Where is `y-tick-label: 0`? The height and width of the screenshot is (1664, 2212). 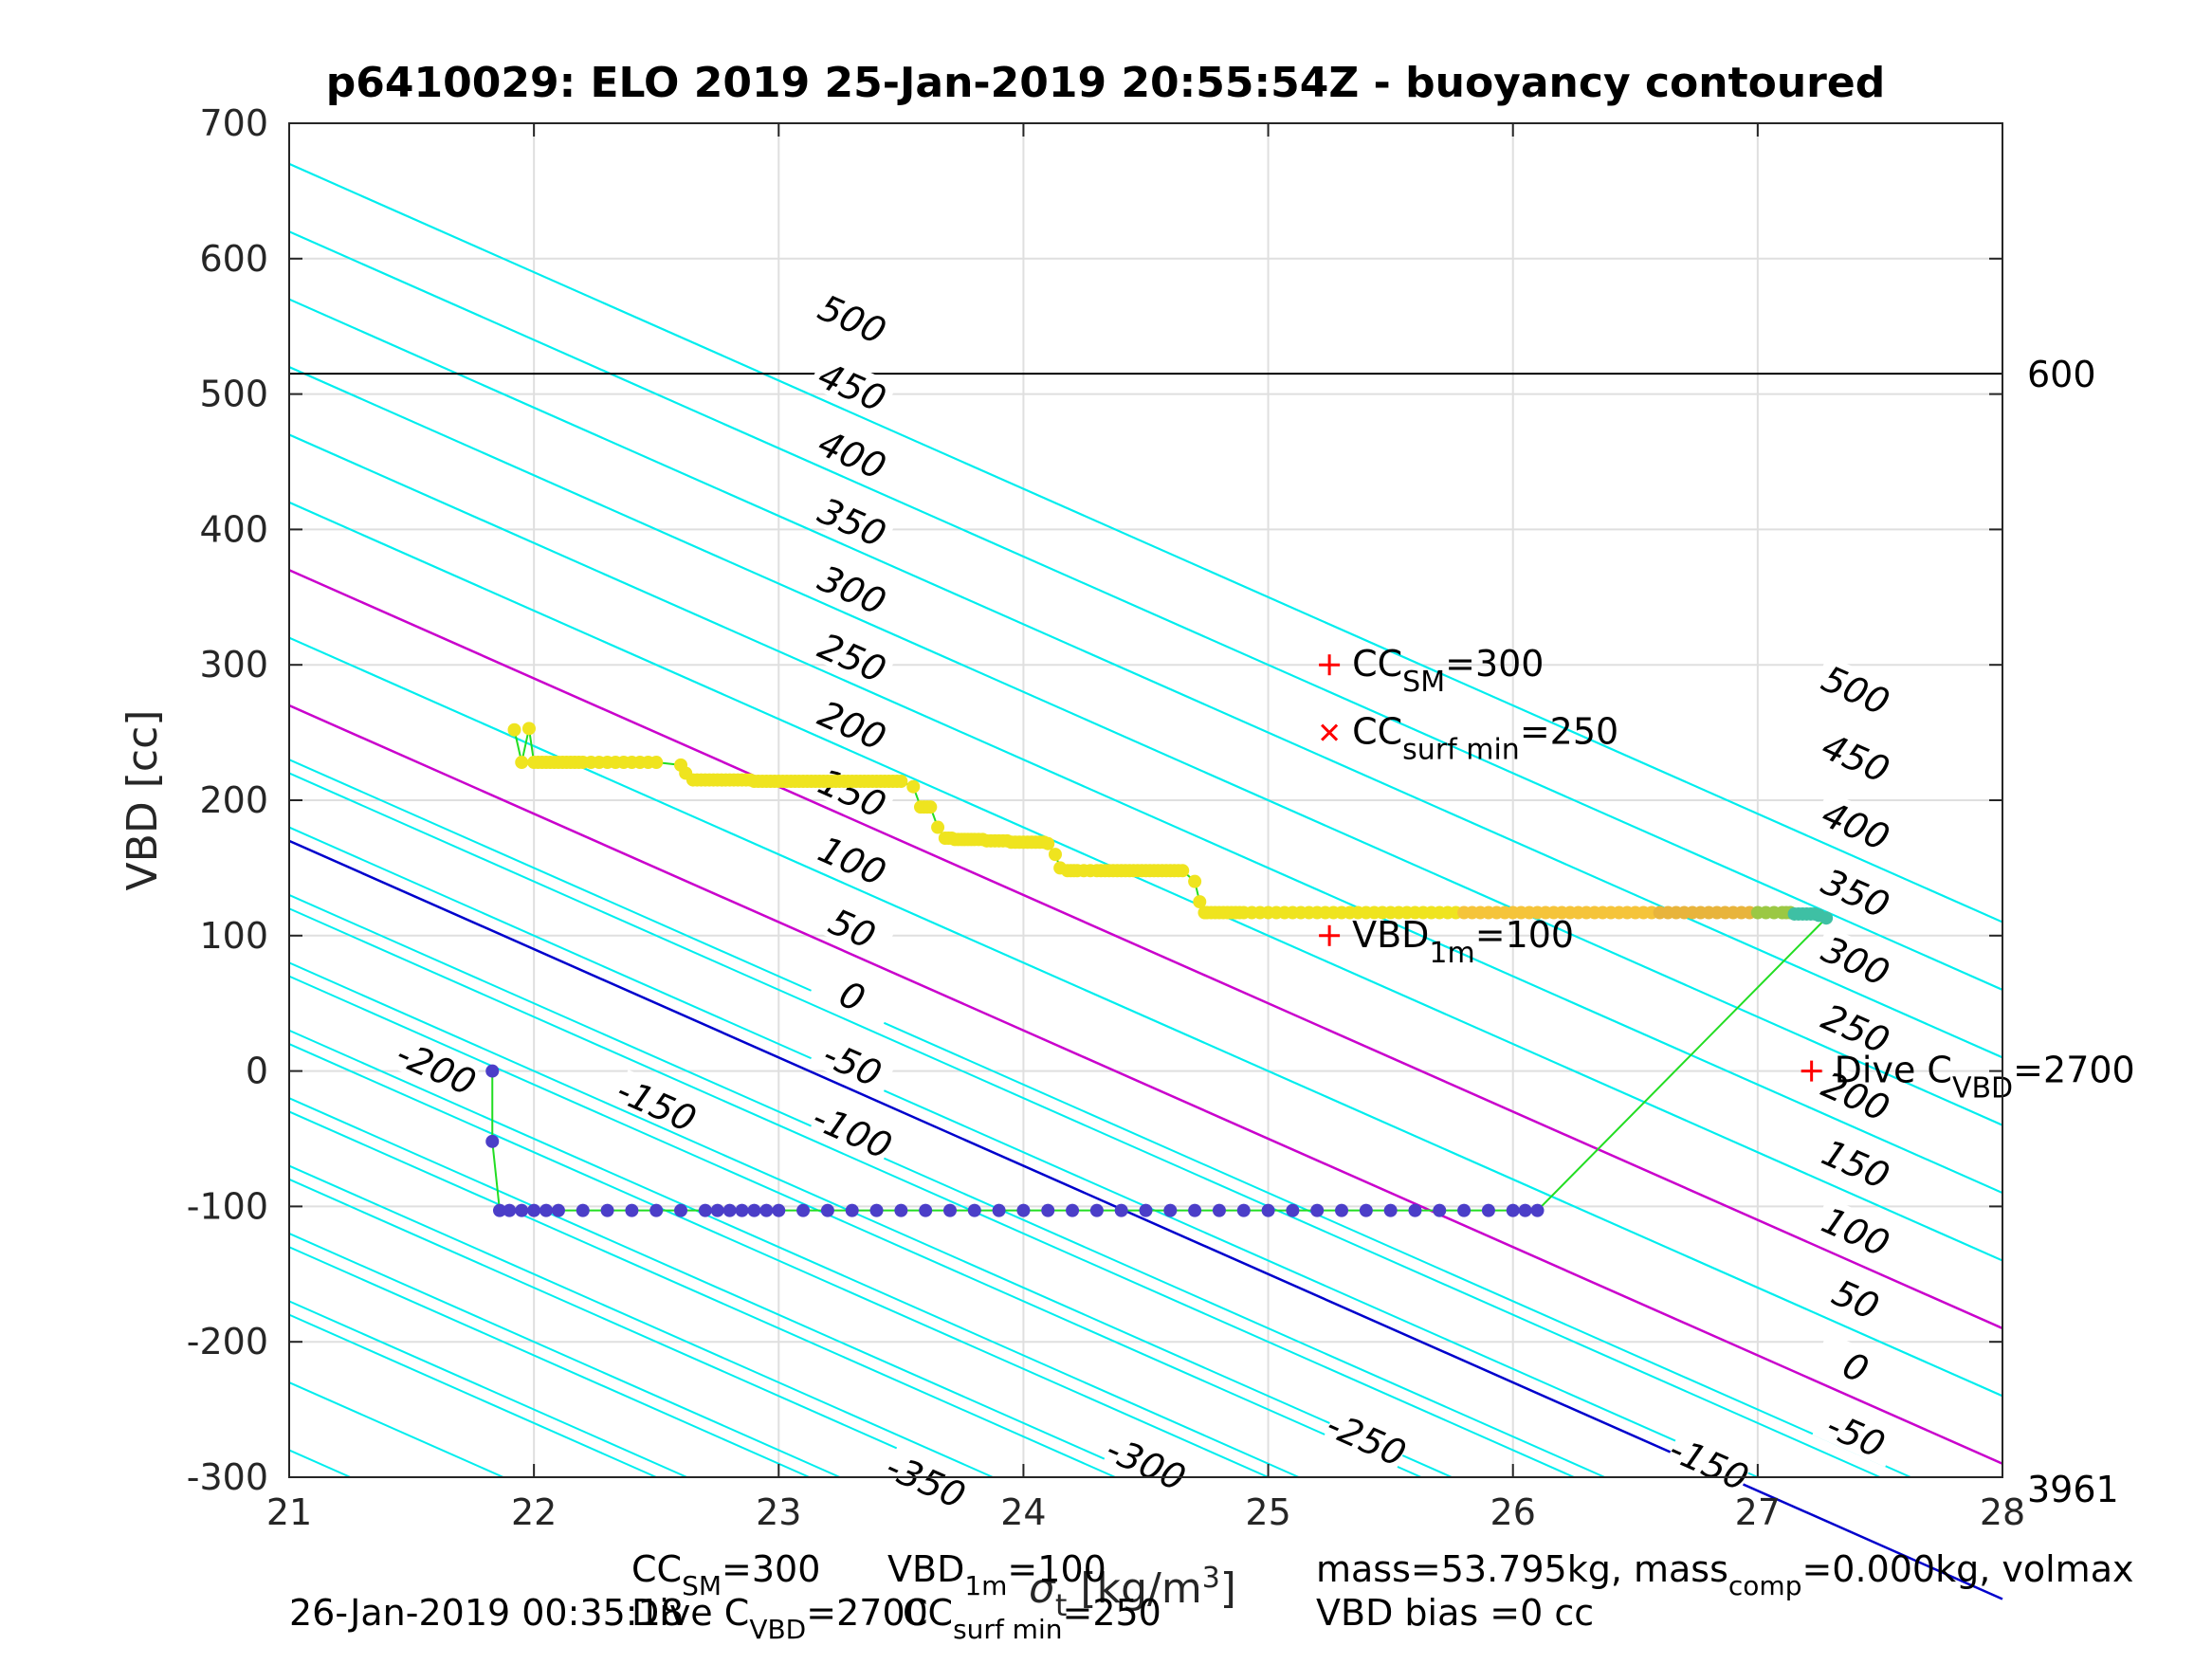
y-tick-label: 0 is located at coordinates (257, 1071).